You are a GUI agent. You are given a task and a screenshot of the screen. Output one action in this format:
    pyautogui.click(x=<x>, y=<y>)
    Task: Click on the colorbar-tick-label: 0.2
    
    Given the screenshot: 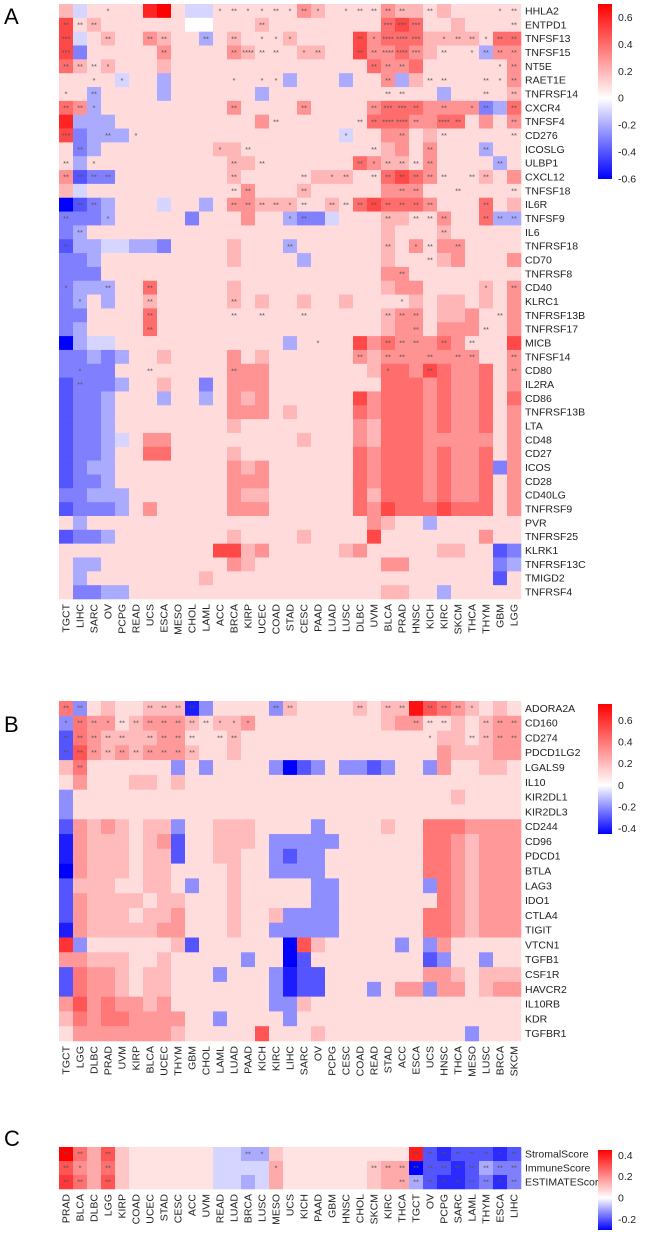 What is the action you would take?
    pyautogui.click(x=625, y=1177)
    